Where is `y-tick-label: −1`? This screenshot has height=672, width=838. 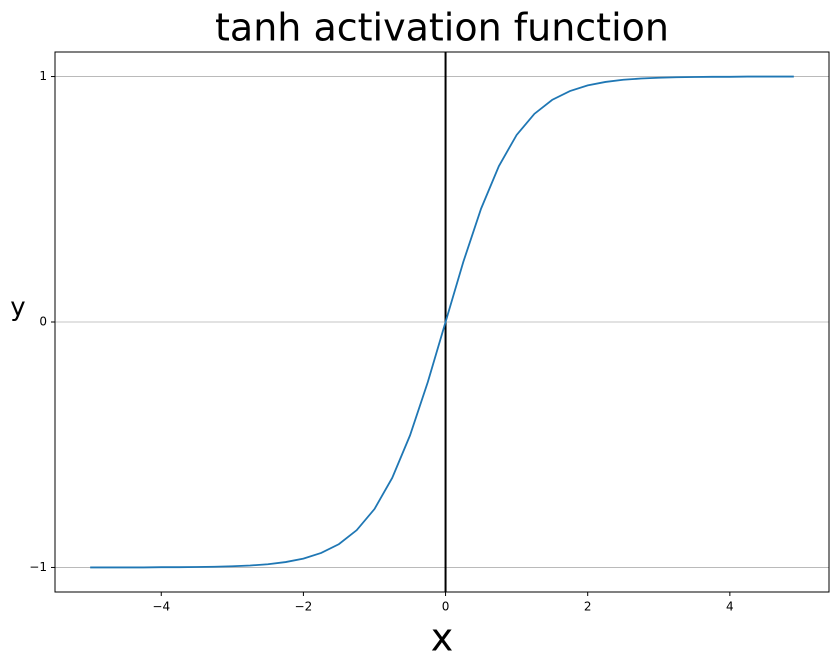
y-tick-label: −1 is located at coordinates (38, 567).